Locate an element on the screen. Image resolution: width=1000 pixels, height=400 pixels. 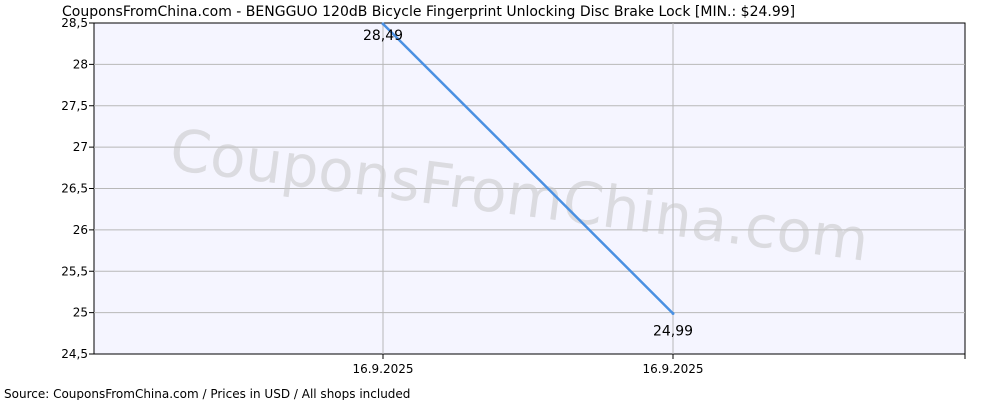
data-label: 24,99 is located at coordinates (673, 331).